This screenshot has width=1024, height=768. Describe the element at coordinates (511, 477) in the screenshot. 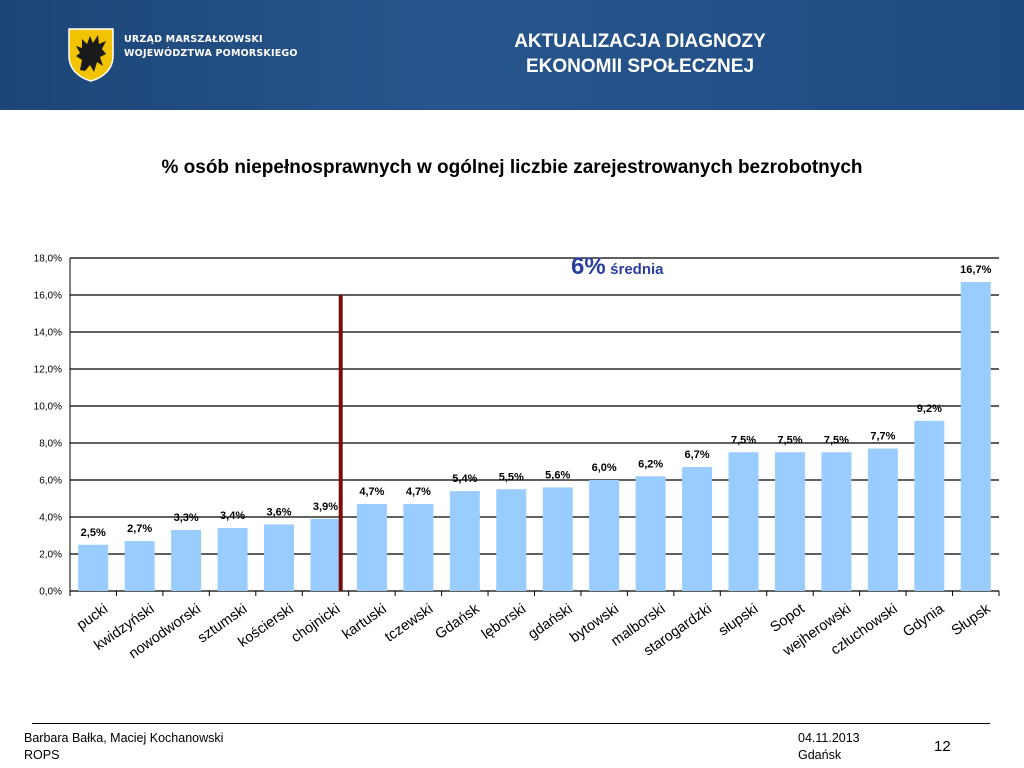

I see `data-label: 5,5%` at that location.